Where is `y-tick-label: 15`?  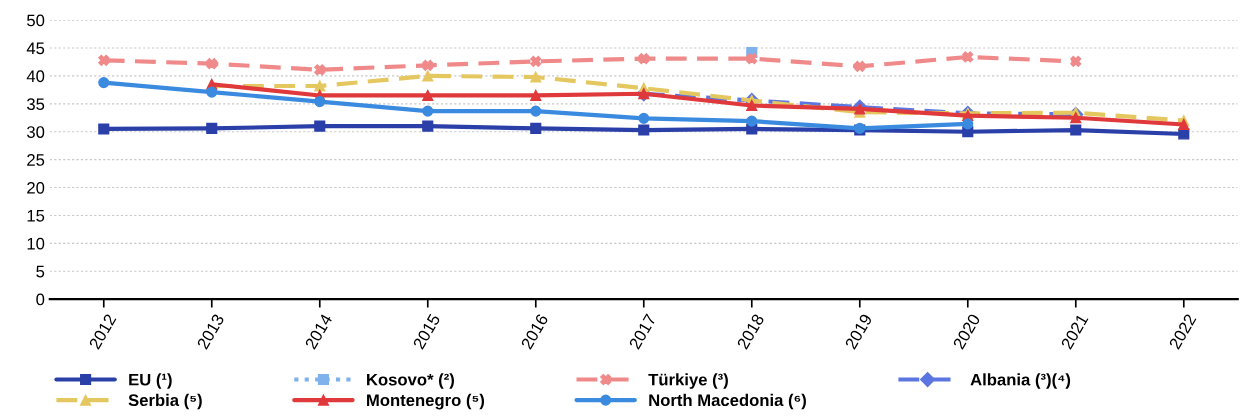
y-tick-label: 15 is located at coordinates (36, 216).